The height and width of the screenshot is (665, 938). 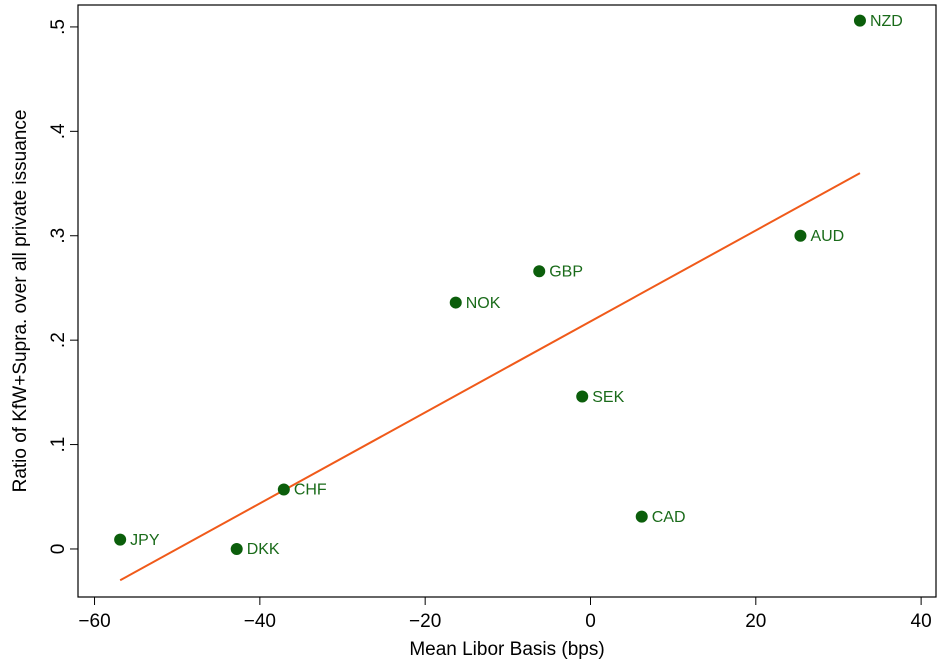 What do you see at coordinates (608, 397) in the screenshot?
I see `point-label: SEK` at bounding box center [608, 397].